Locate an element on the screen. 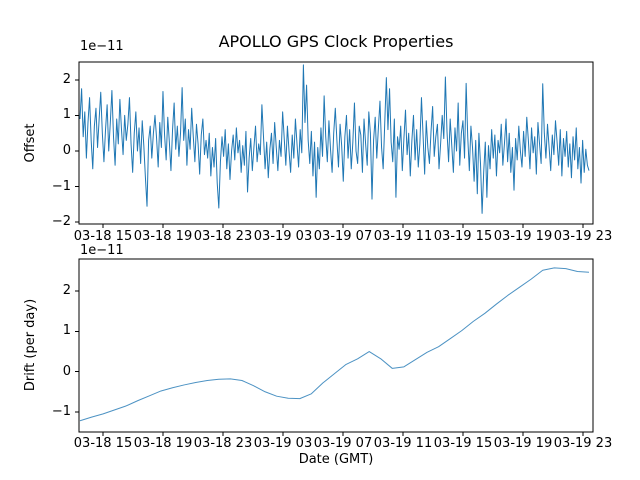 This screenshot has width=640, height=480. chart-title: APOLLO GPS Clock Properties is located at coordinates (336, 41).